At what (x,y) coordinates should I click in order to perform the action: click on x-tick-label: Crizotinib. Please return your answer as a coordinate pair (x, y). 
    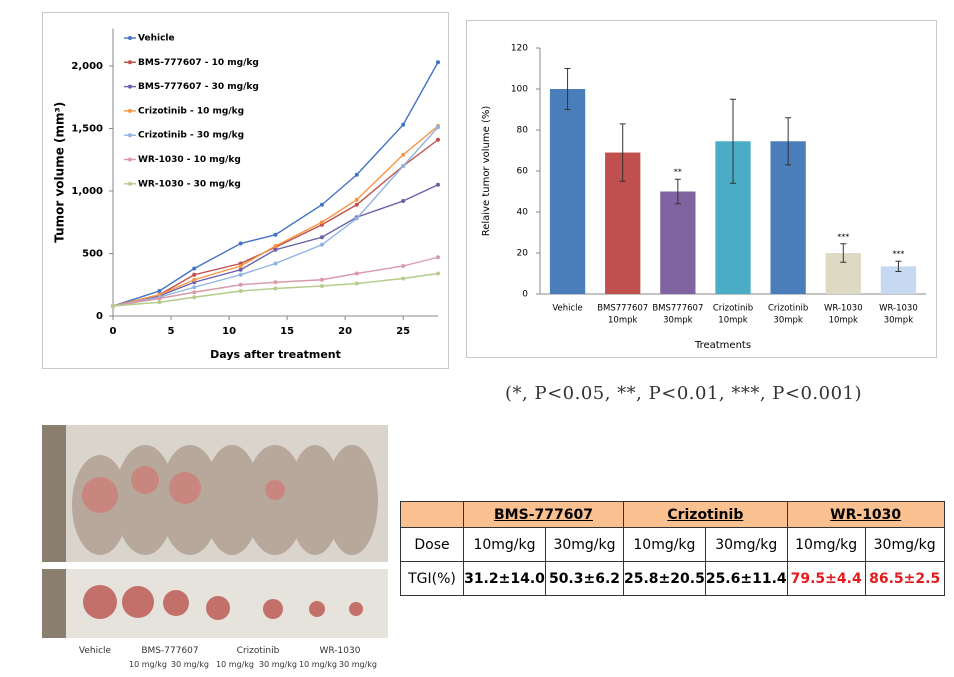
    Looking at the image, I should click on (733, 309).